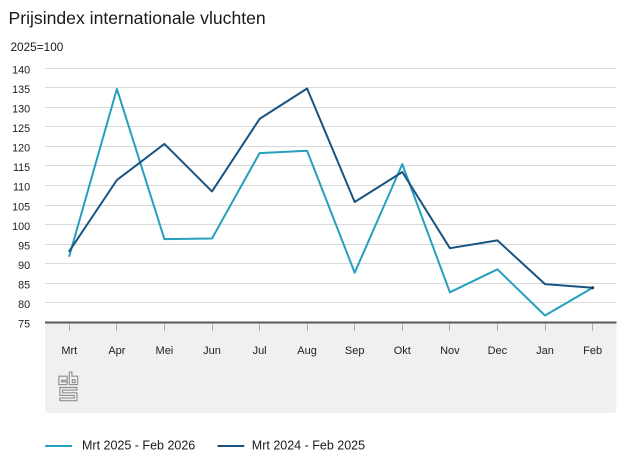 The image size is (627, 470). Describe the element at coordinates (21, 168) in the screenshot. I see `svg-text: 115` at that location.